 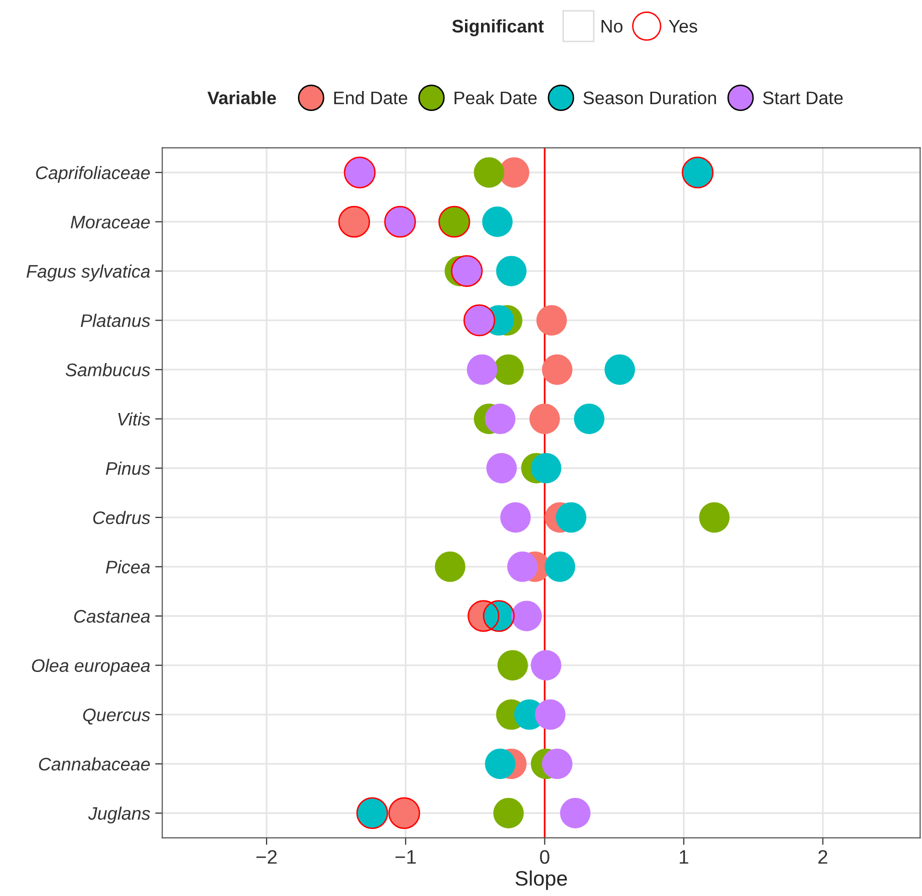 I want to click on y-tick-label: Quercus, so click(x=116, y=716).